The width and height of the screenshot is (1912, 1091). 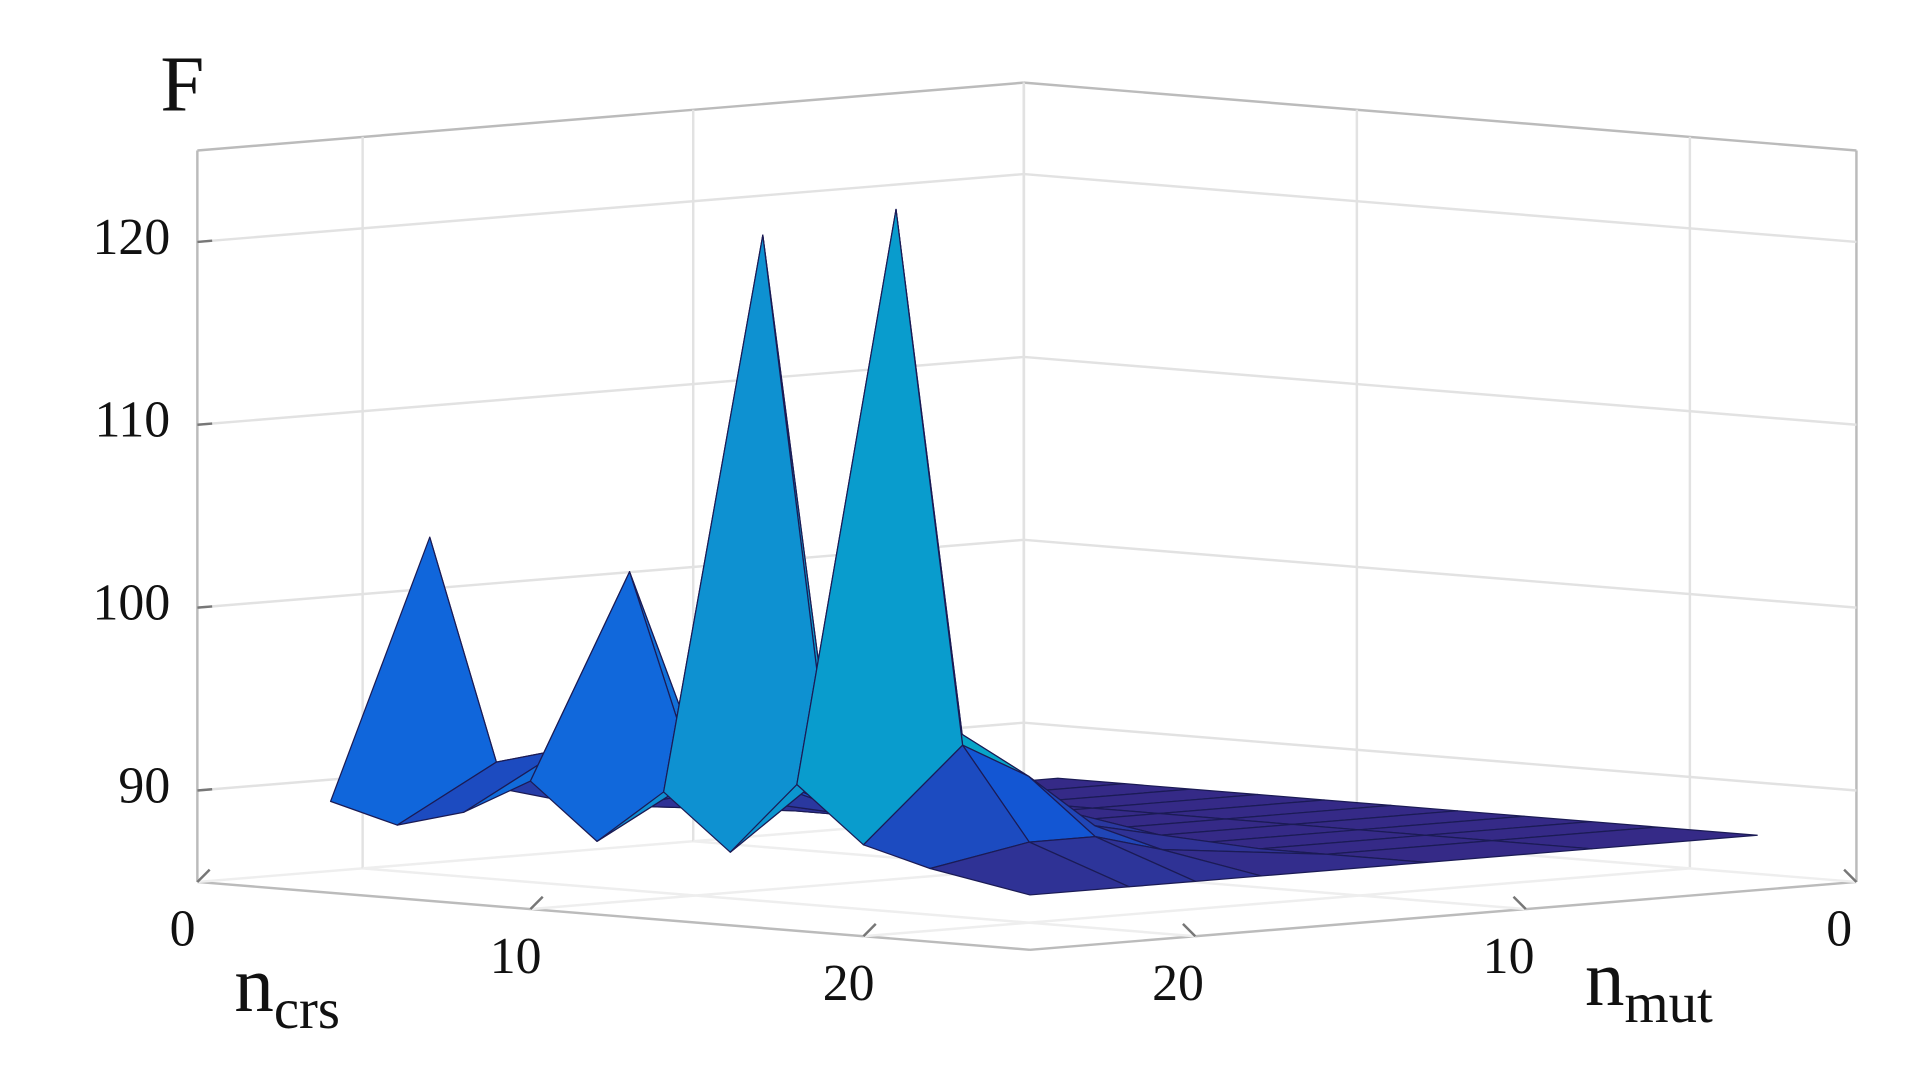 I want to click on x-axis-label-main: n, so click(x=253, y=985).